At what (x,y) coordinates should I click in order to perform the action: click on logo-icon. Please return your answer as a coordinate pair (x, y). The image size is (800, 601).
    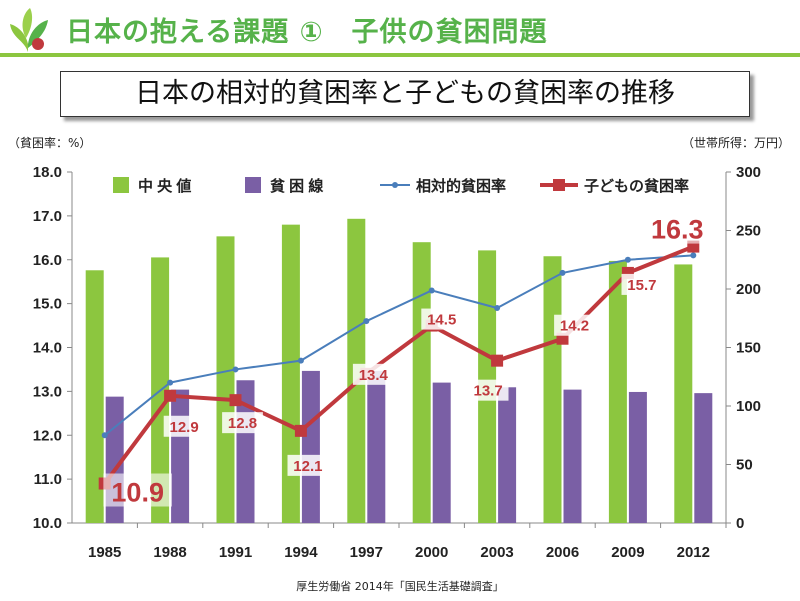
    Looking at the image, I should click on (29, 30).